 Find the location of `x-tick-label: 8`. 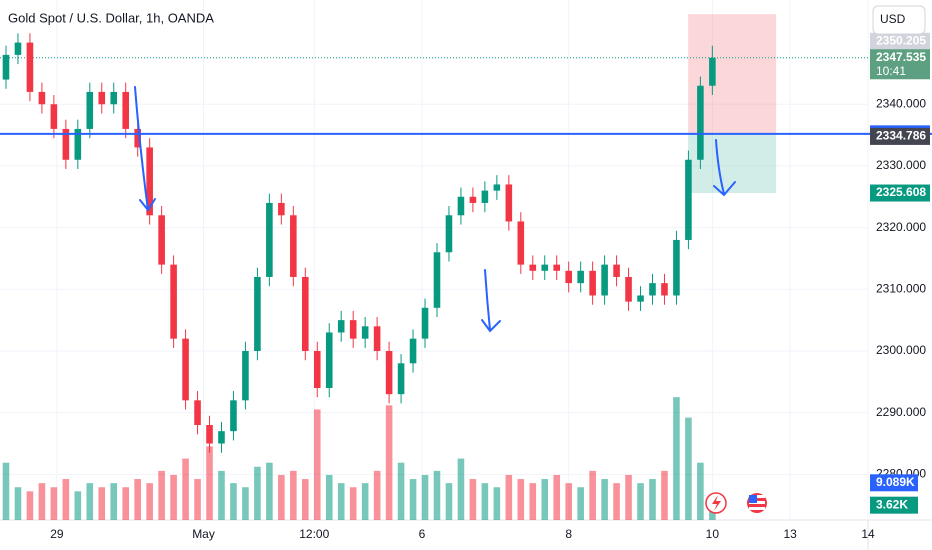

x-tick-label: 8 is located at coordinates (568, 534).